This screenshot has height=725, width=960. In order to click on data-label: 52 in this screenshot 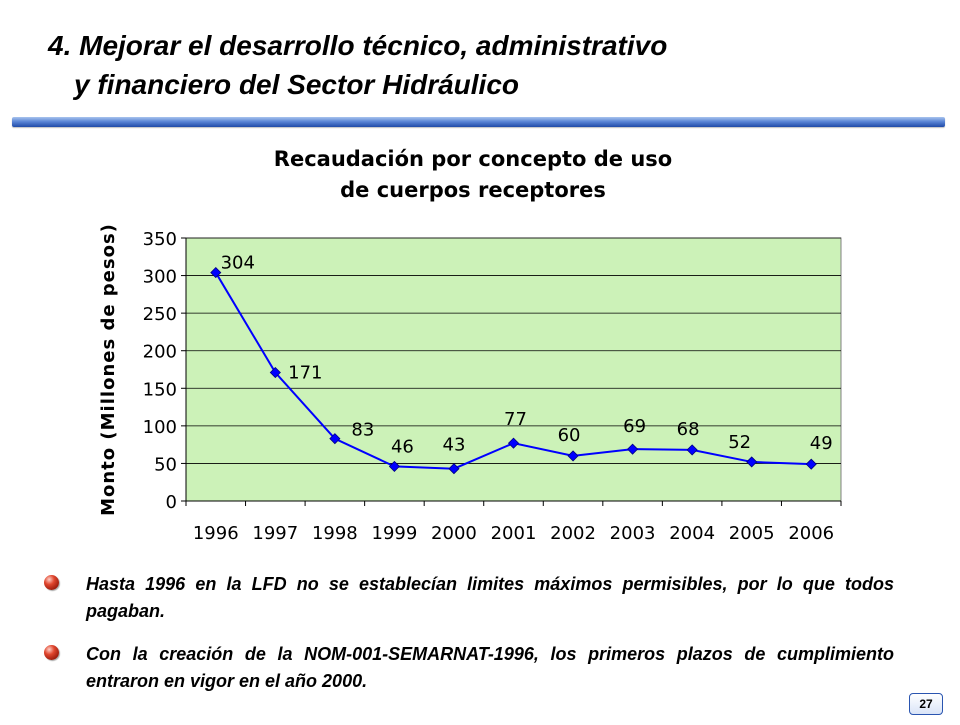, I will do `click(739, 442)`.